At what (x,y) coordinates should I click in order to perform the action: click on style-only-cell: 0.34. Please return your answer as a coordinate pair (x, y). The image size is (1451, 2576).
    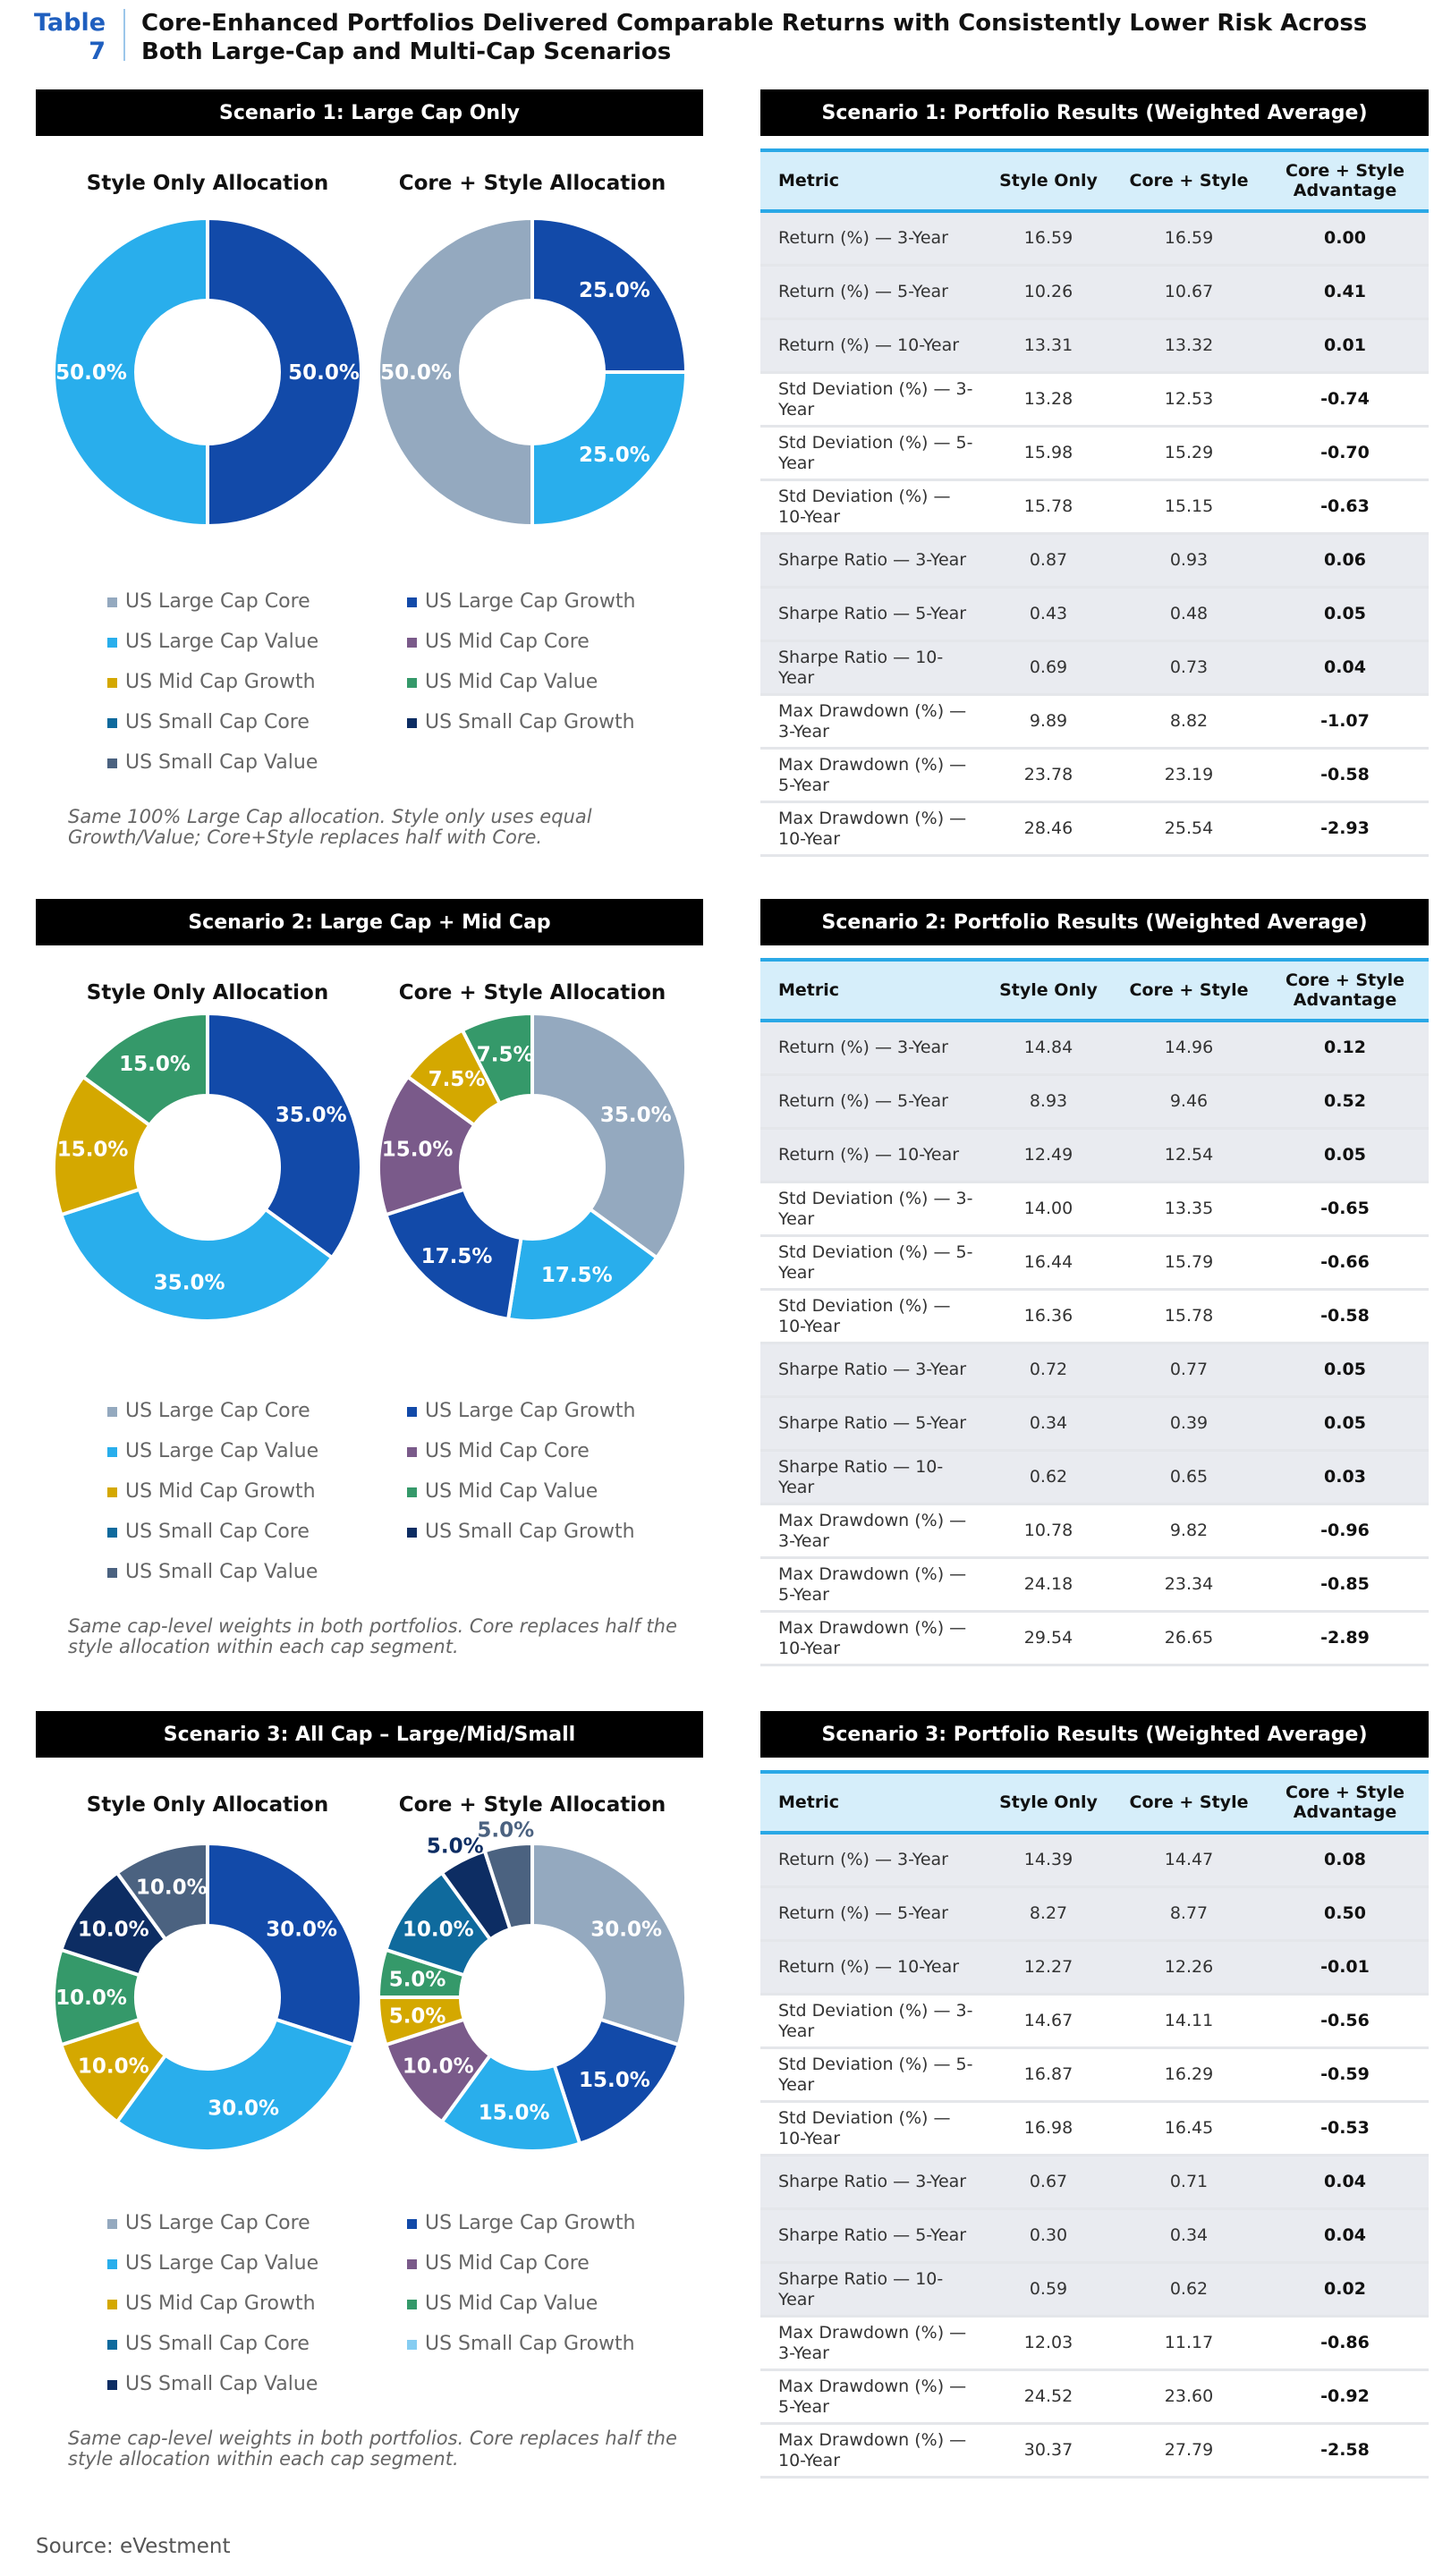
    Looking at the image, I should click on (1048, 1424).